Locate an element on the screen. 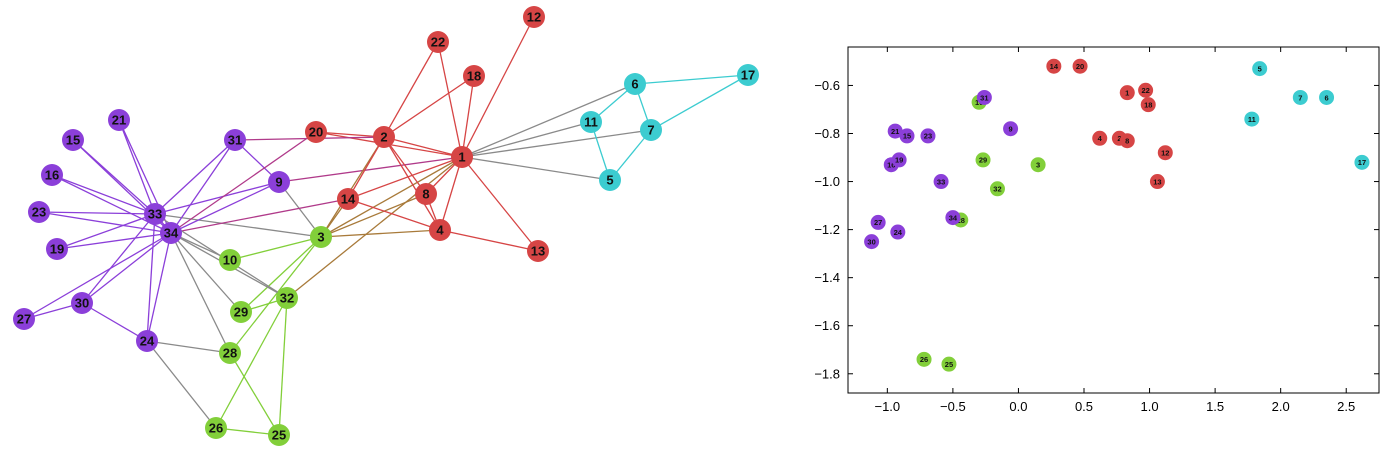 Image resolution: width=1400 pixels, height=461 pixels. graph-node-6: 6 is located at coordinates (635, 84).